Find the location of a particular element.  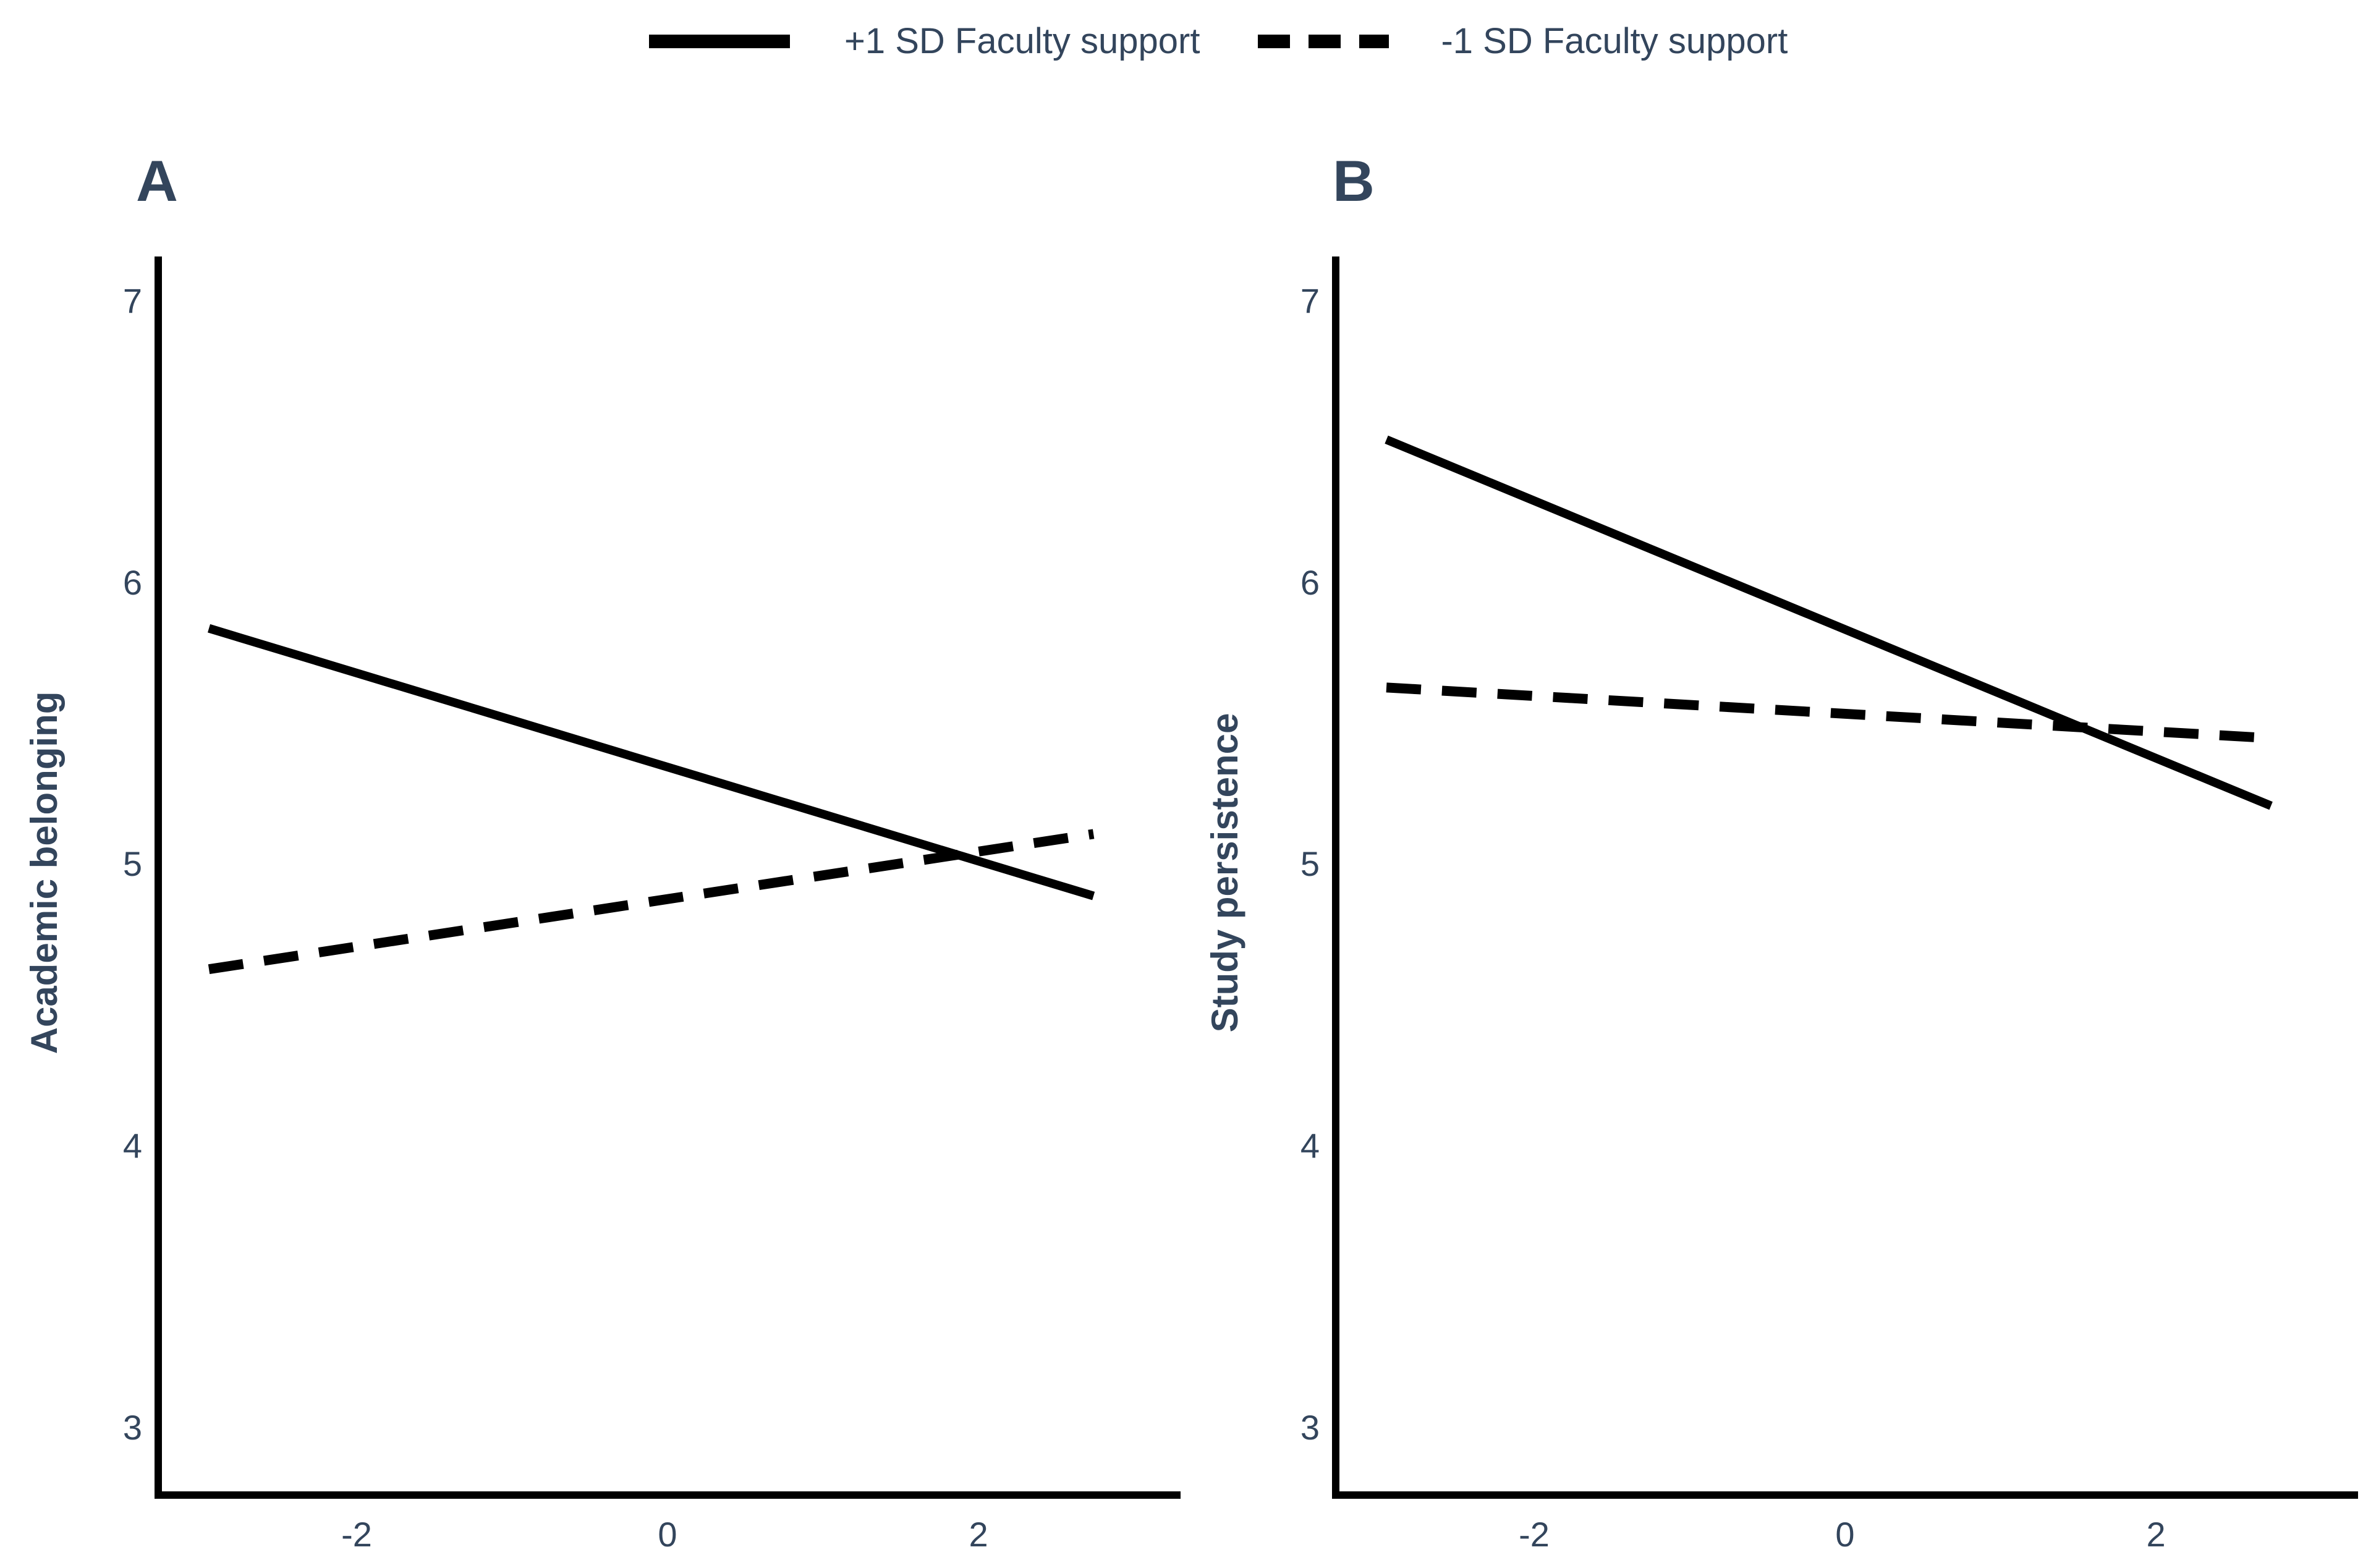

legend-item-plus1sd: +1 SD Faculty support is located at coordinates (925, 41).